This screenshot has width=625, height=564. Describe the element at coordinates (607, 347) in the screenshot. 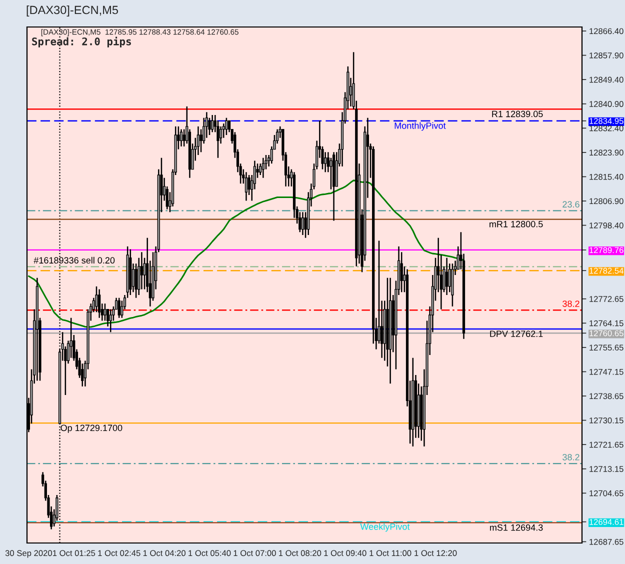

I see `y-tick-label: 12755.65` at that location.